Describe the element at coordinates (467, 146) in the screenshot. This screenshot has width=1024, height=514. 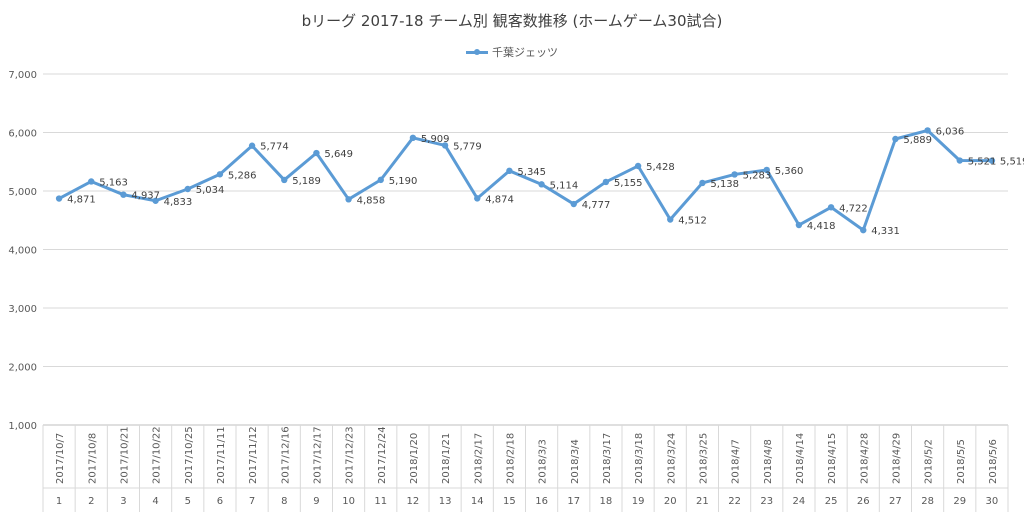
I see `data-label: 5,779` at that location.